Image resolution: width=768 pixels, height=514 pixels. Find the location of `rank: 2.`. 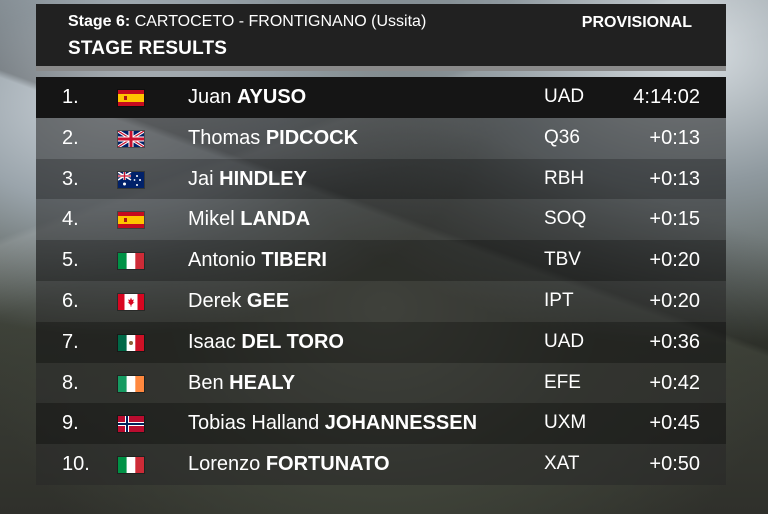

rank: 2. is located at coordinates (70, 137).